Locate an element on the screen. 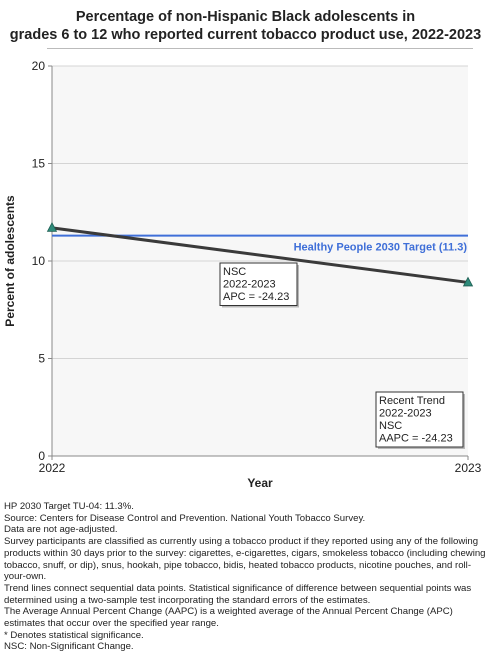  note-significance: * Denotes statistical significance. is located at coordinates (74, 635).